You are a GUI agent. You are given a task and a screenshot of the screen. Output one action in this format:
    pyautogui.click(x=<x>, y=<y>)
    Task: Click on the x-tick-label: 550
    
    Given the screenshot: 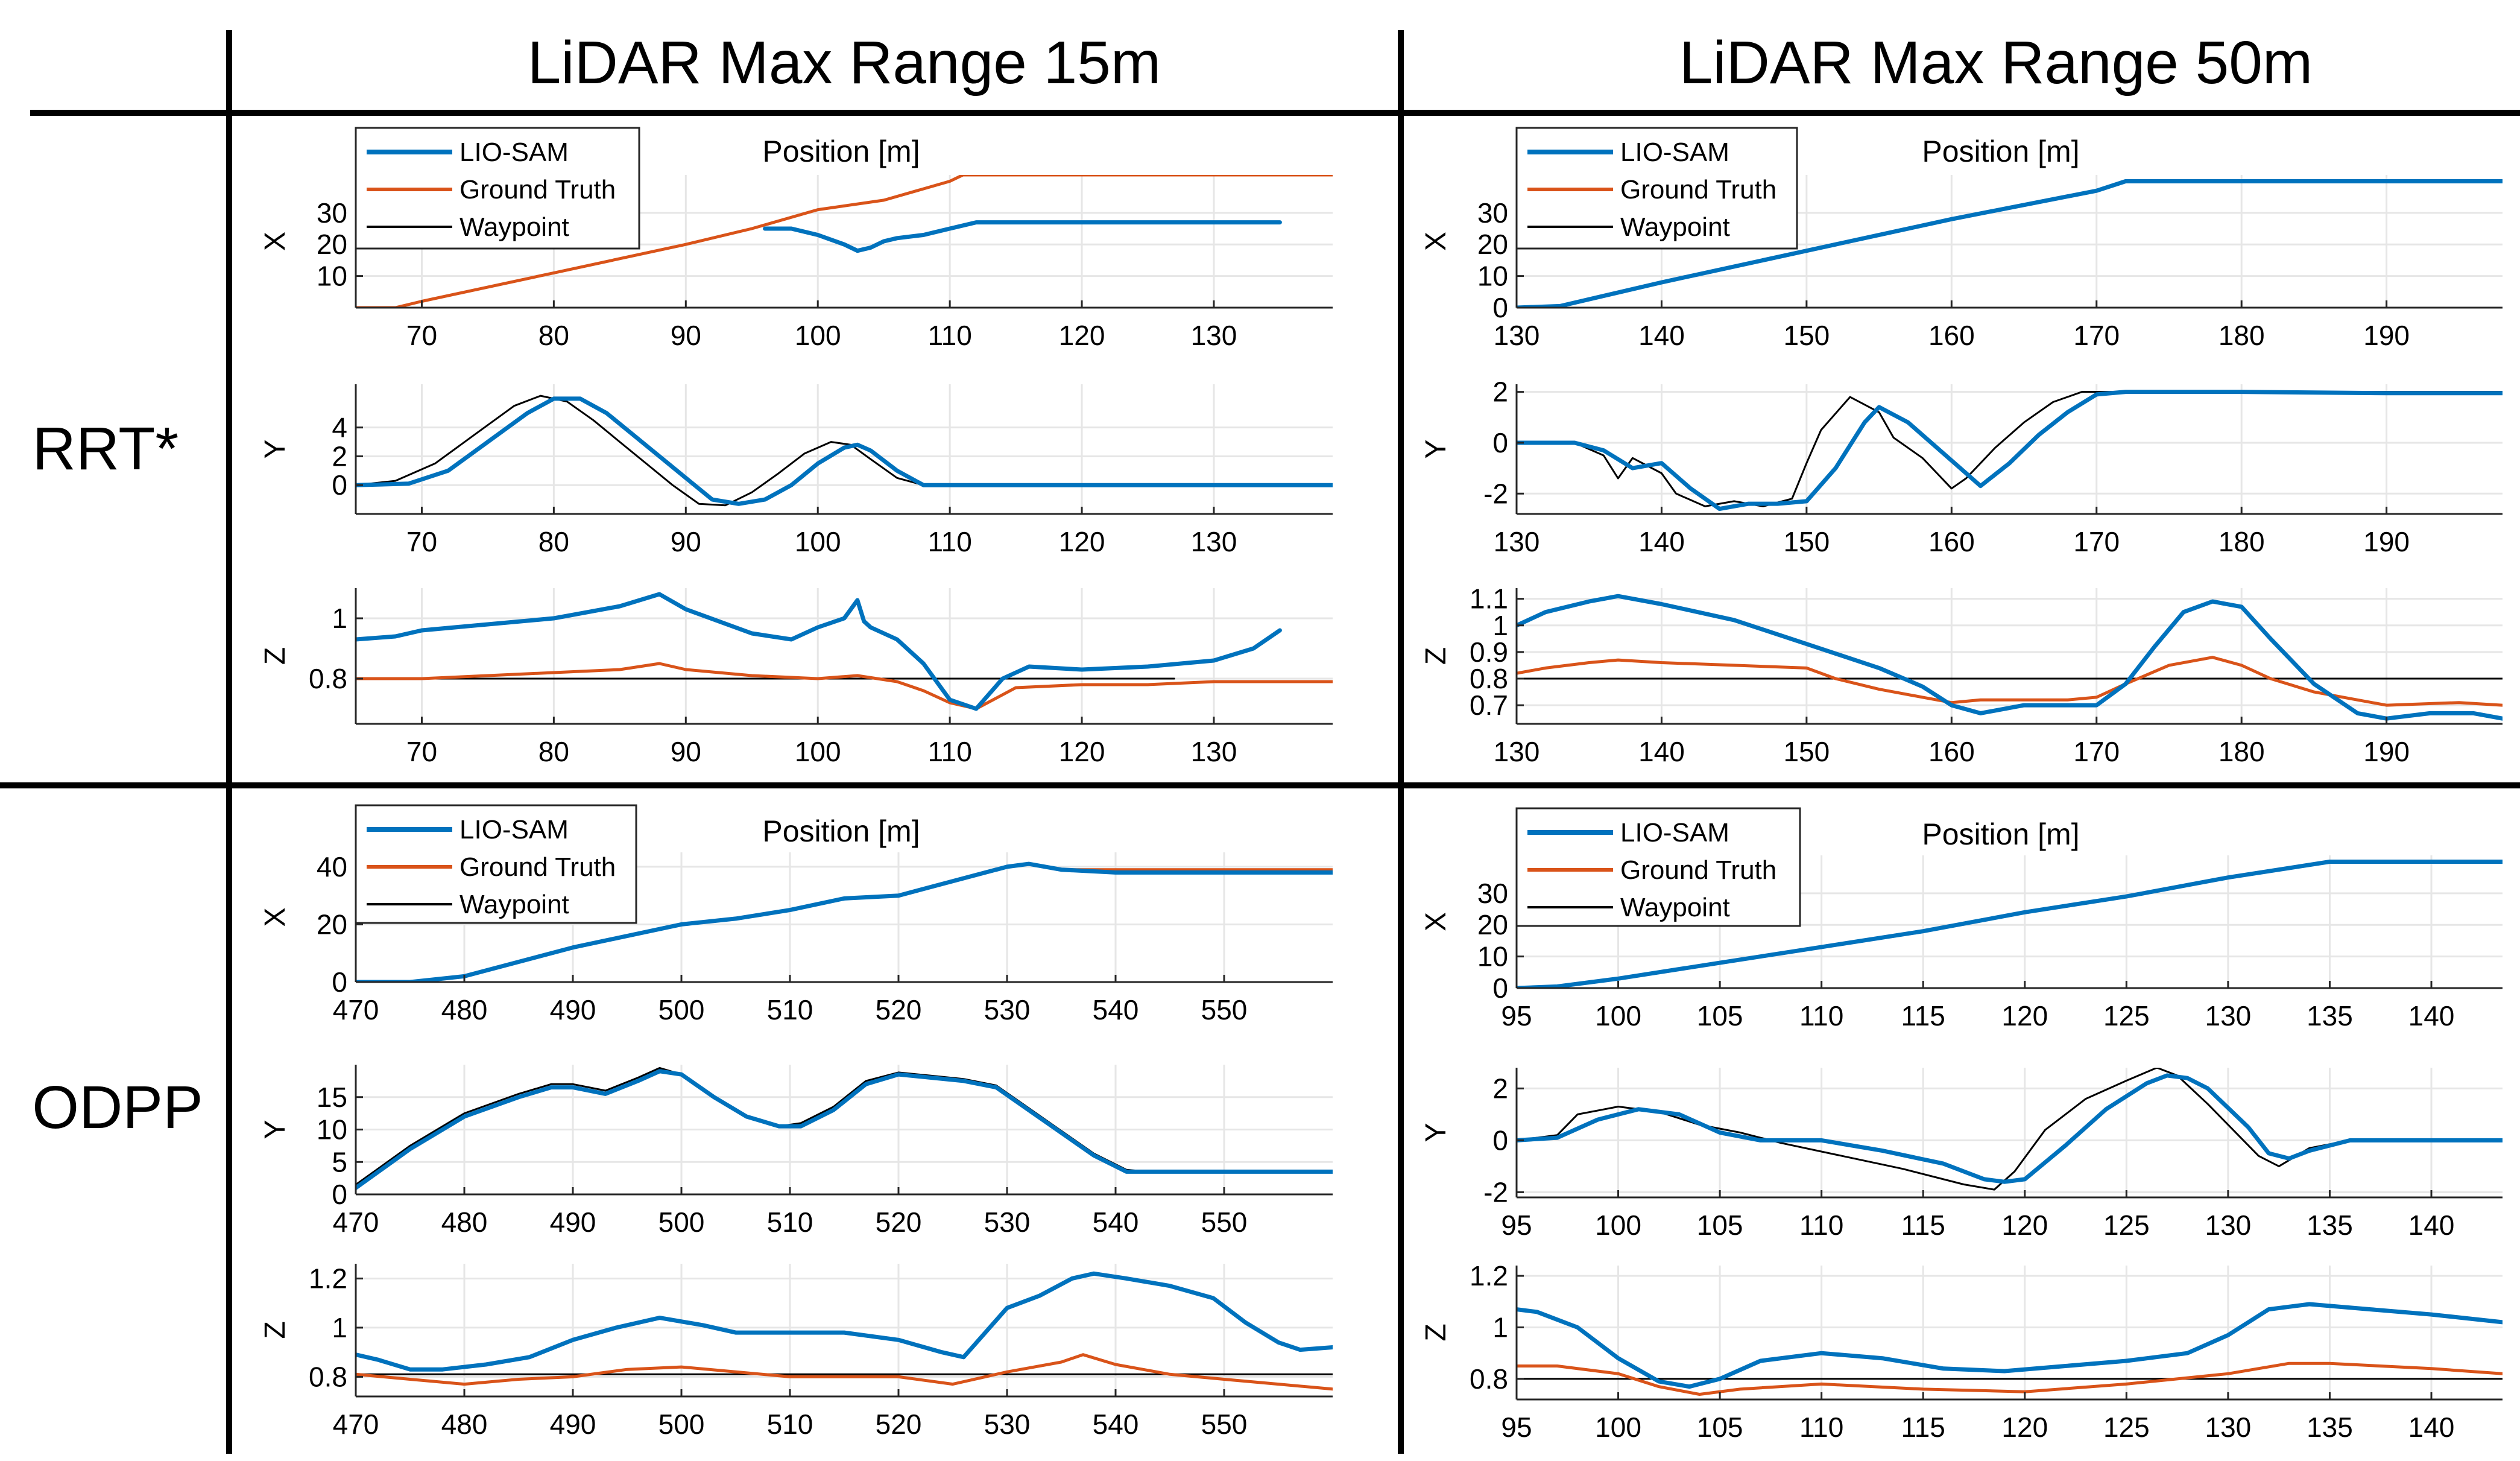 What is the action you would take?
    pyautogui.click(x=1224, y=1010)
    